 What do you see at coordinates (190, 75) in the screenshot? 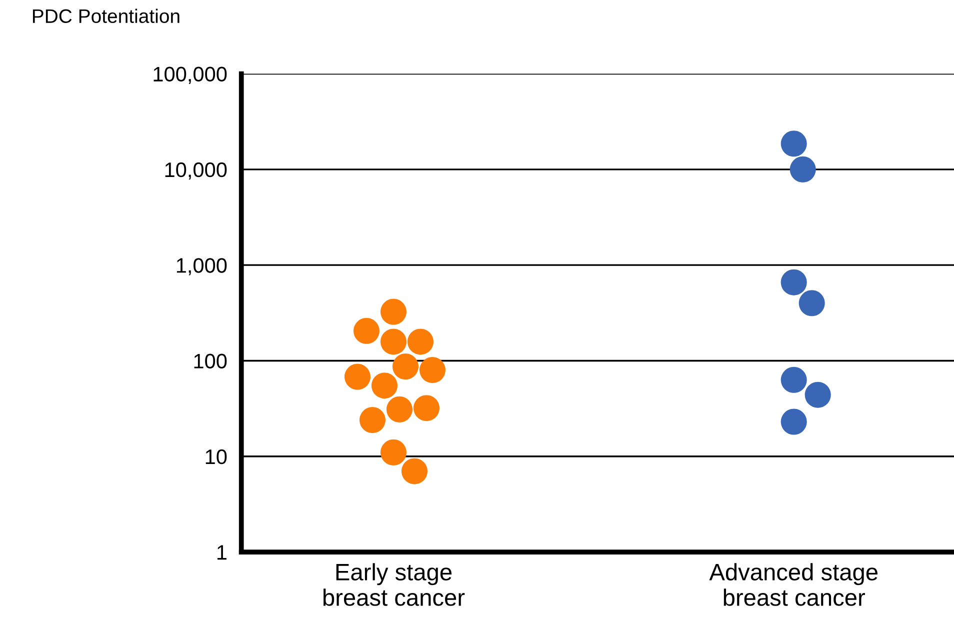
I see `y-tick-label: 100,000` at bounding box center [190, 75].